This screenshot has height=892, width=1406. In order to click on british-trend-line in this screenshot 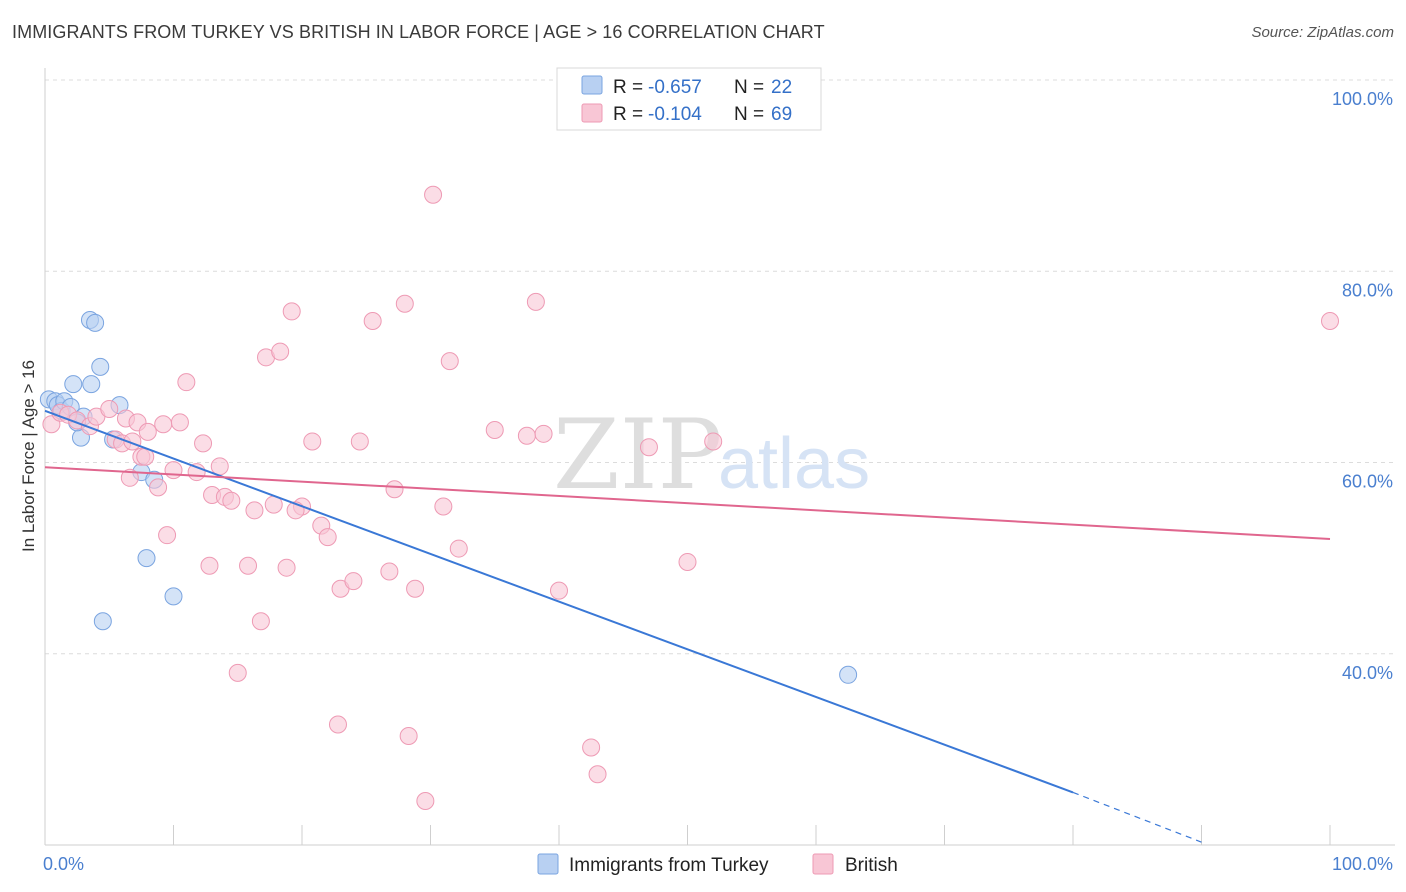, I will do `click(687, 503)`.